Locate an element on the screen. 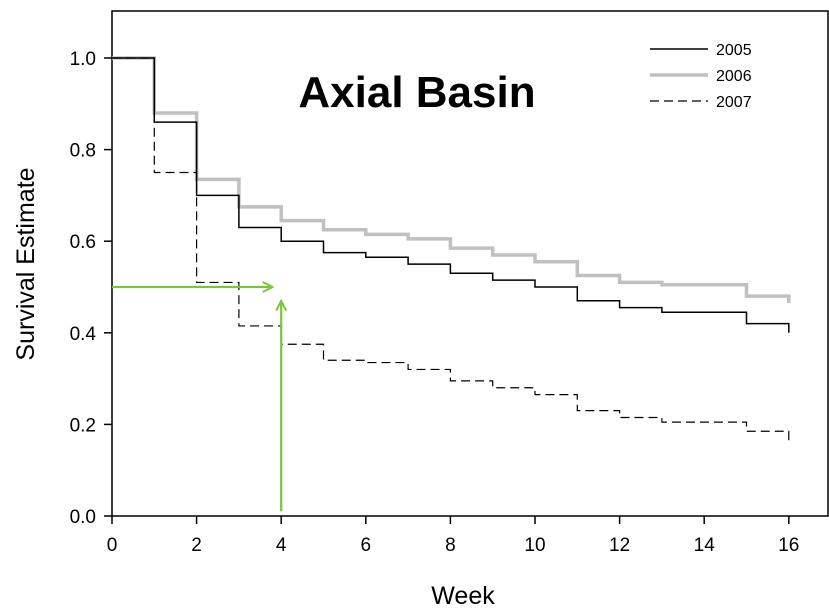 This screenshot has height=611, width=829. y-tick-label: 0.0 is located at coordinates (83, 517).